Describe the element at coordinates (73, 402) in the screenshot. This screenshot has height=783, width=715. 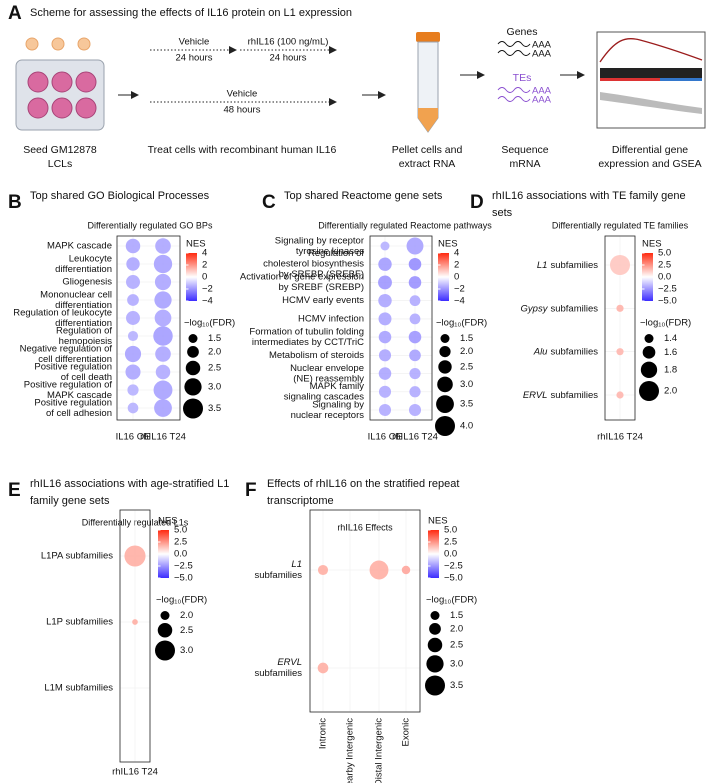
I see `row-label: Positive regulation` at that location.